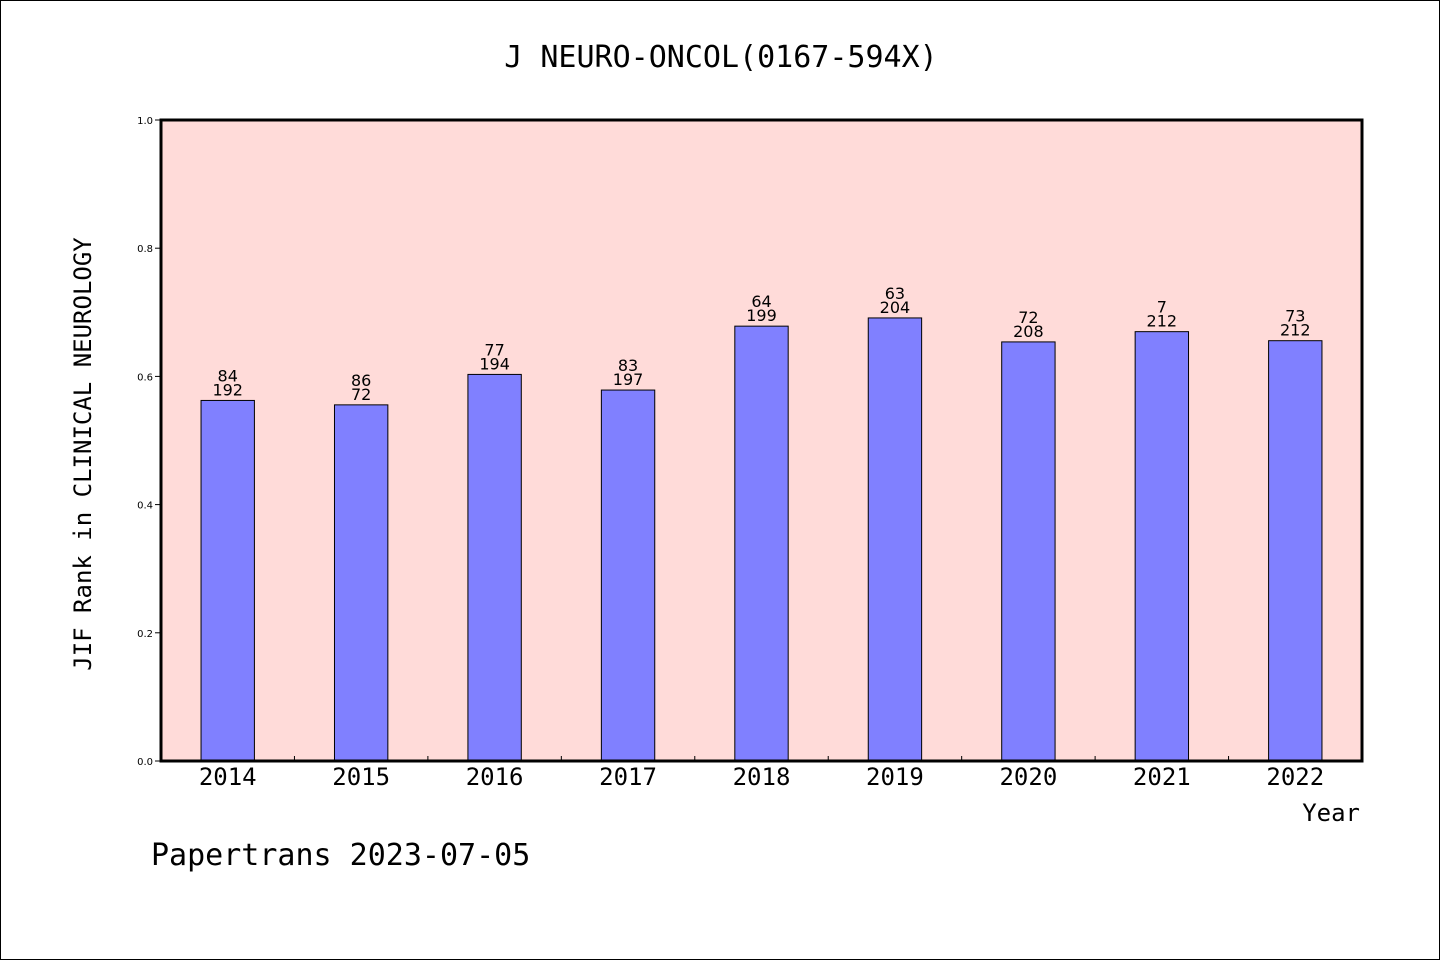 This screenshot has width=1440, height=960. I want to click on bar-label-bottom: 208, so click(1028, 331).